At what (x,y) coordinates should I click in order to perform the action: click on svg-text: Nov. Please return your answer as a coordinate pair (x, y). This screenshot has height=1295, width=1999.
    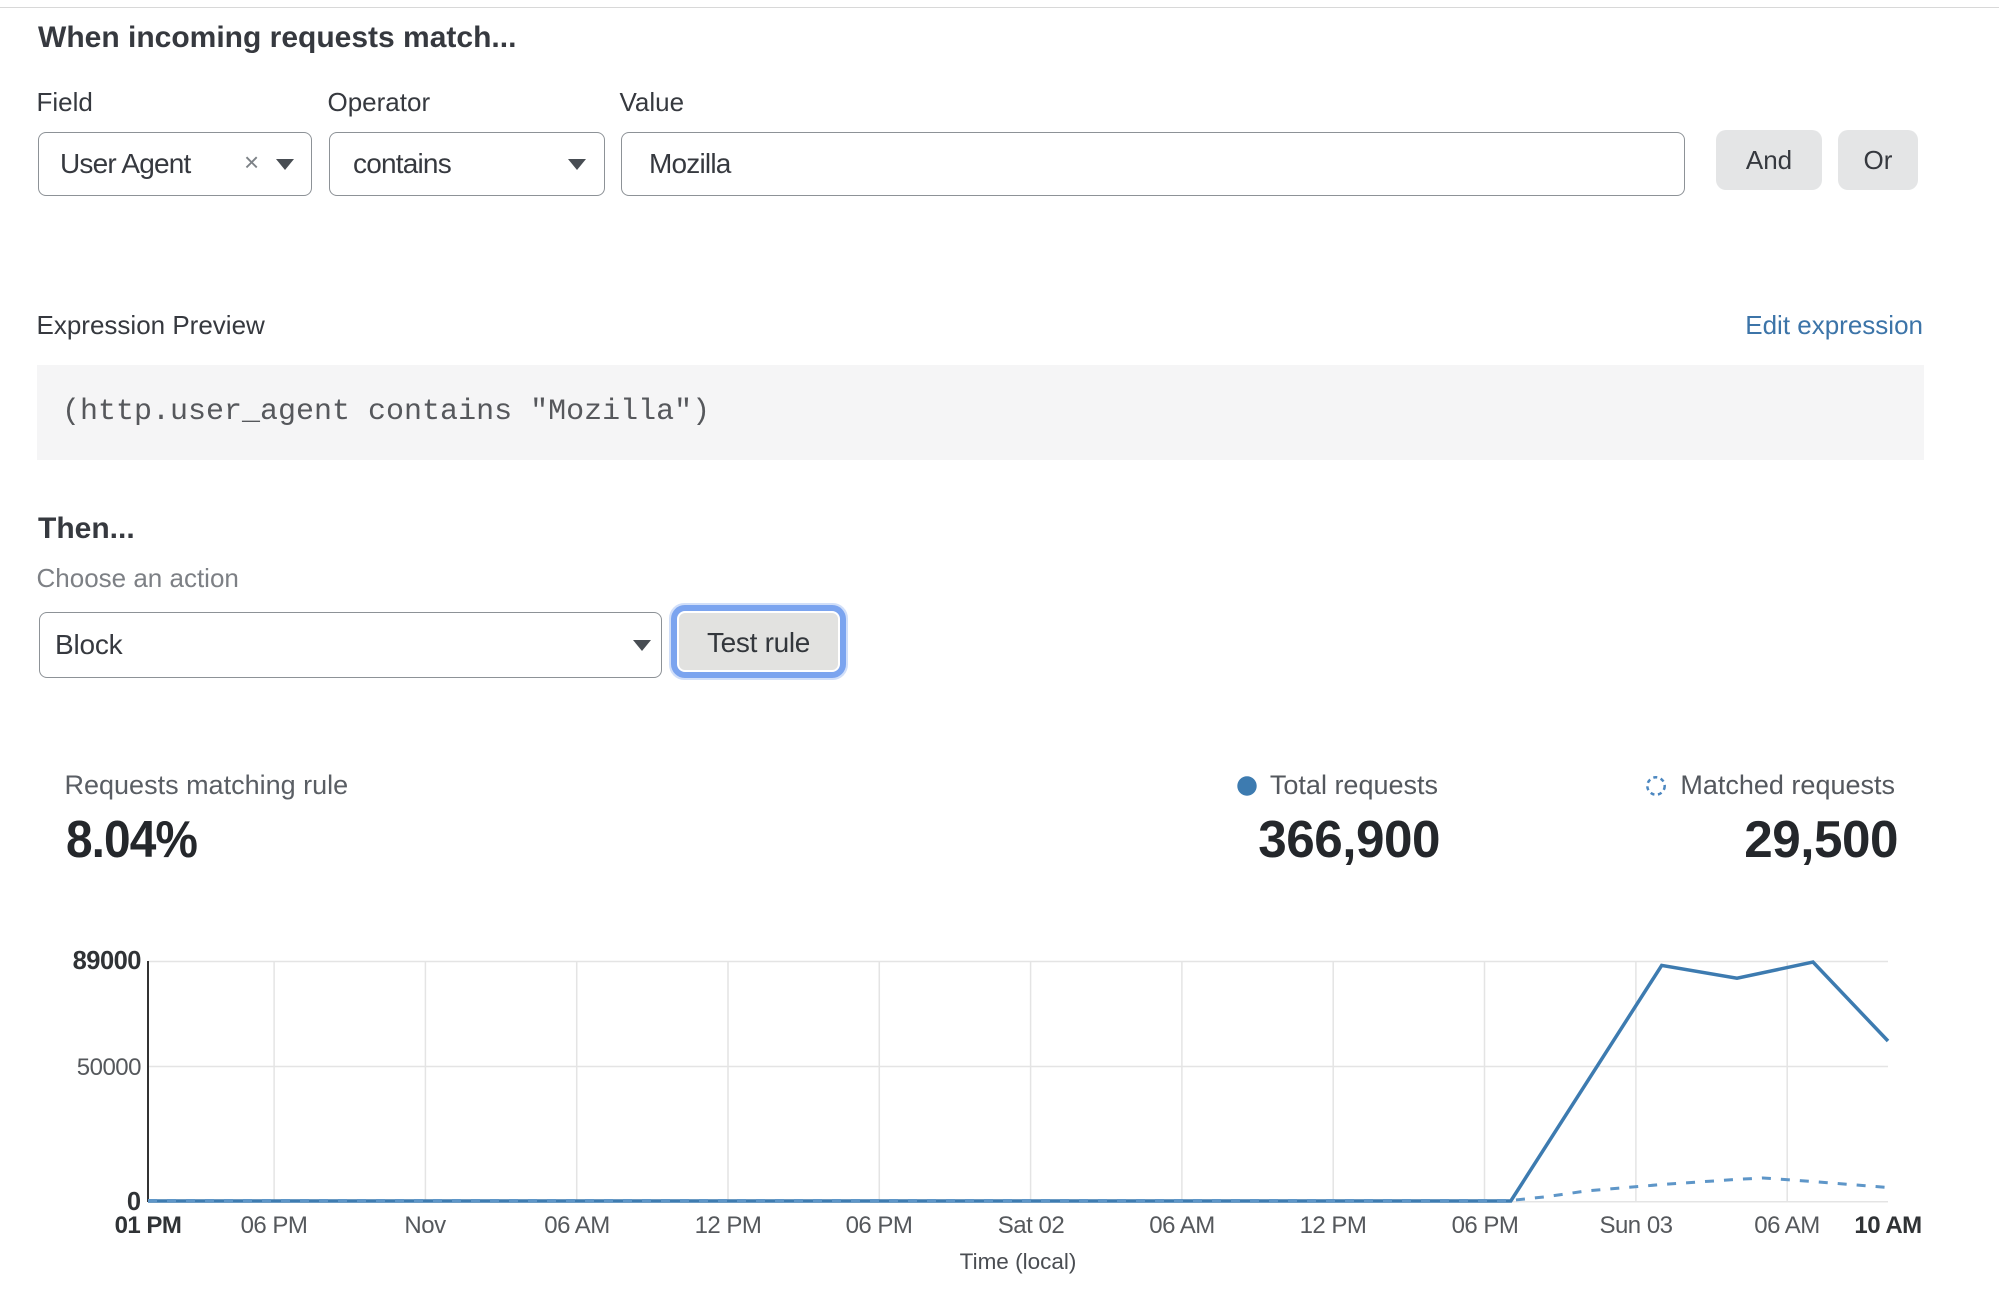
    Looking at the image, I should click on (425, 1225).